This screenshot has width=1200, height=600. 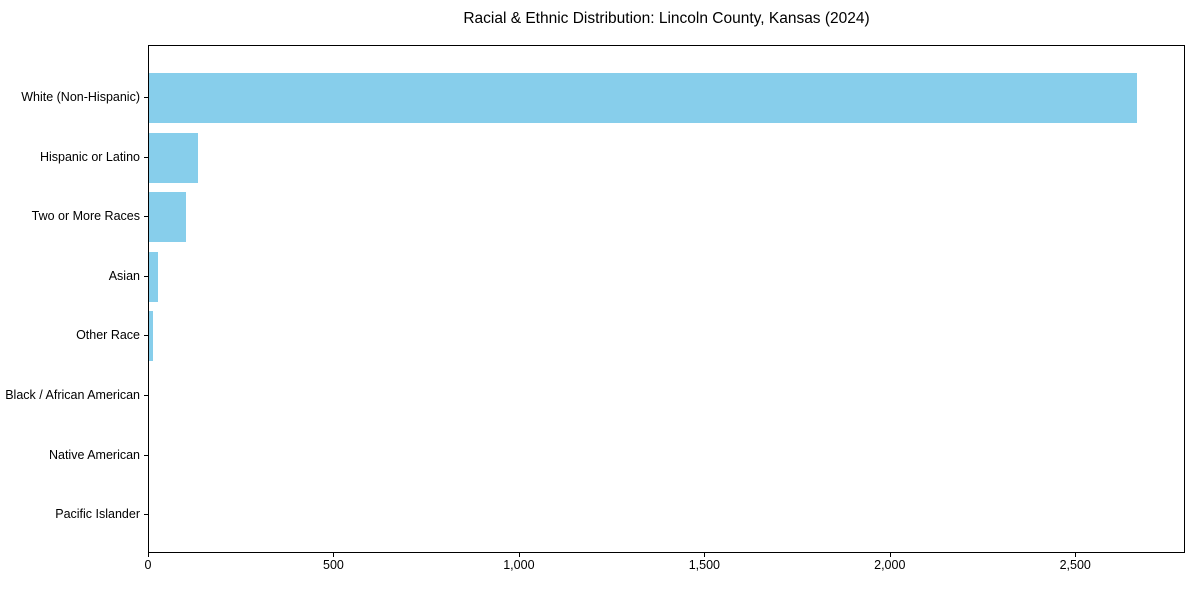 What do you see at coordinates (148, 565) in the screenshot?
I see `x-tick-label: 0` at bounding box center [148, 565].